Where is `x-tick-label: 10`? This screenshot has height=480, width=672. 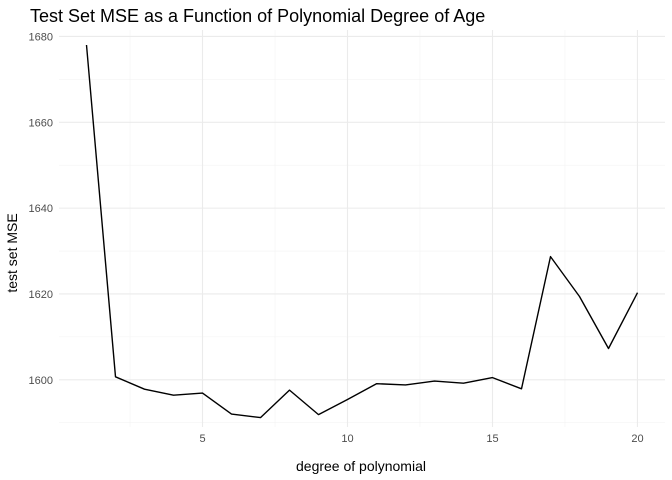 x-tick-label: 10 is located at coordinates (347, 439).